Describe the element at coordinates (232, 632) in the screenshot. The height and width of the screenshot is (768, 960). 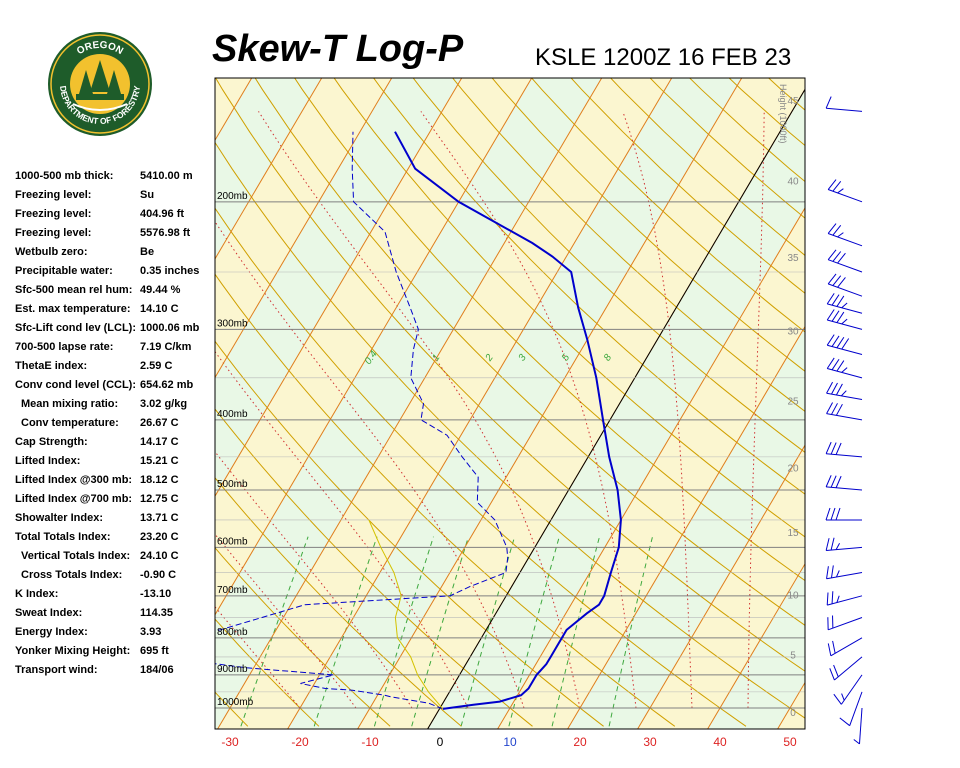
I see `pressure-label: 800mb` at that location.